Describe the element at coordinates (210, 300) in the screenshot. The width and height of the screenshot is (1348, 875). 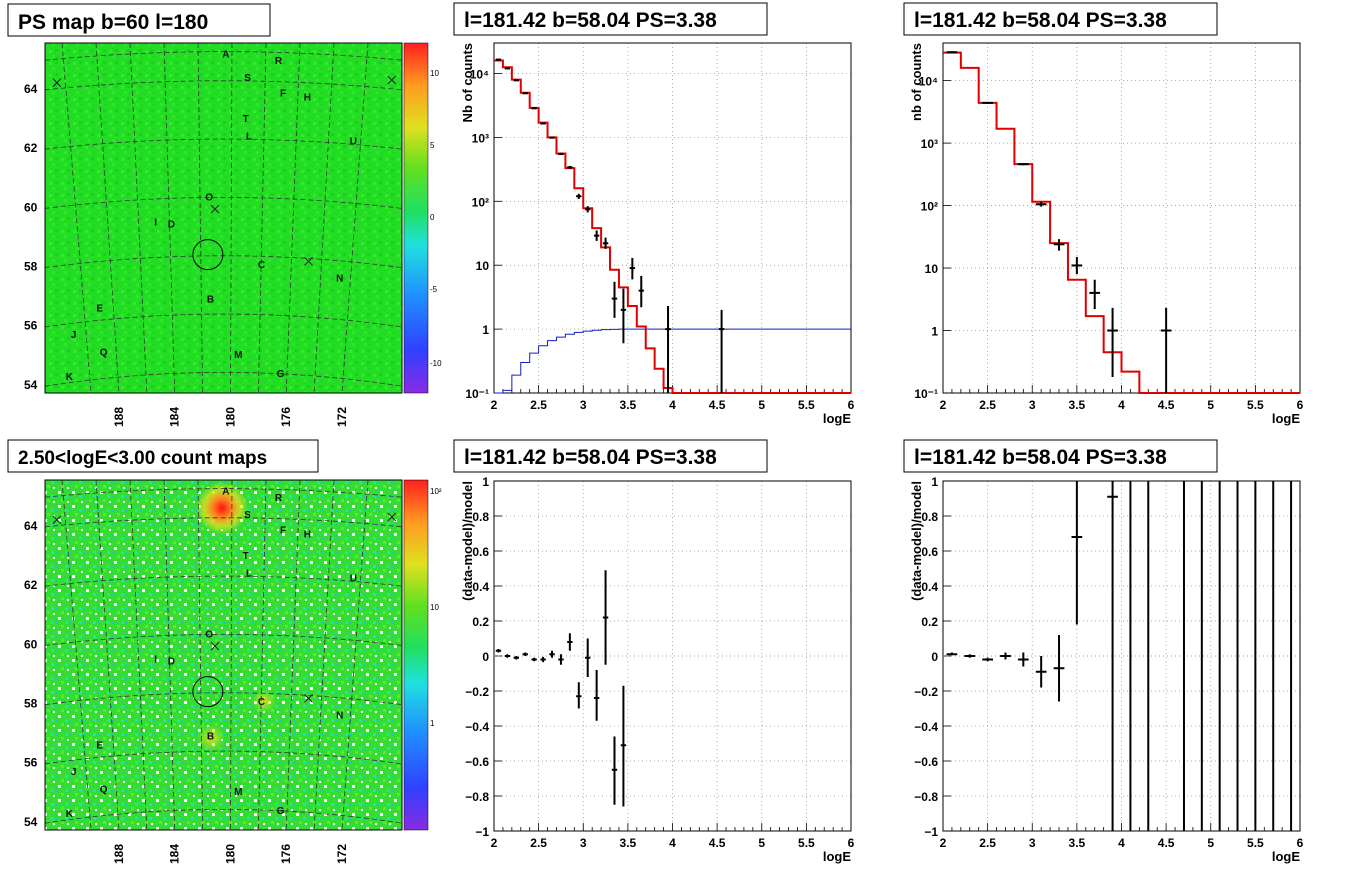
I see `source-marker-label: B` at that location.